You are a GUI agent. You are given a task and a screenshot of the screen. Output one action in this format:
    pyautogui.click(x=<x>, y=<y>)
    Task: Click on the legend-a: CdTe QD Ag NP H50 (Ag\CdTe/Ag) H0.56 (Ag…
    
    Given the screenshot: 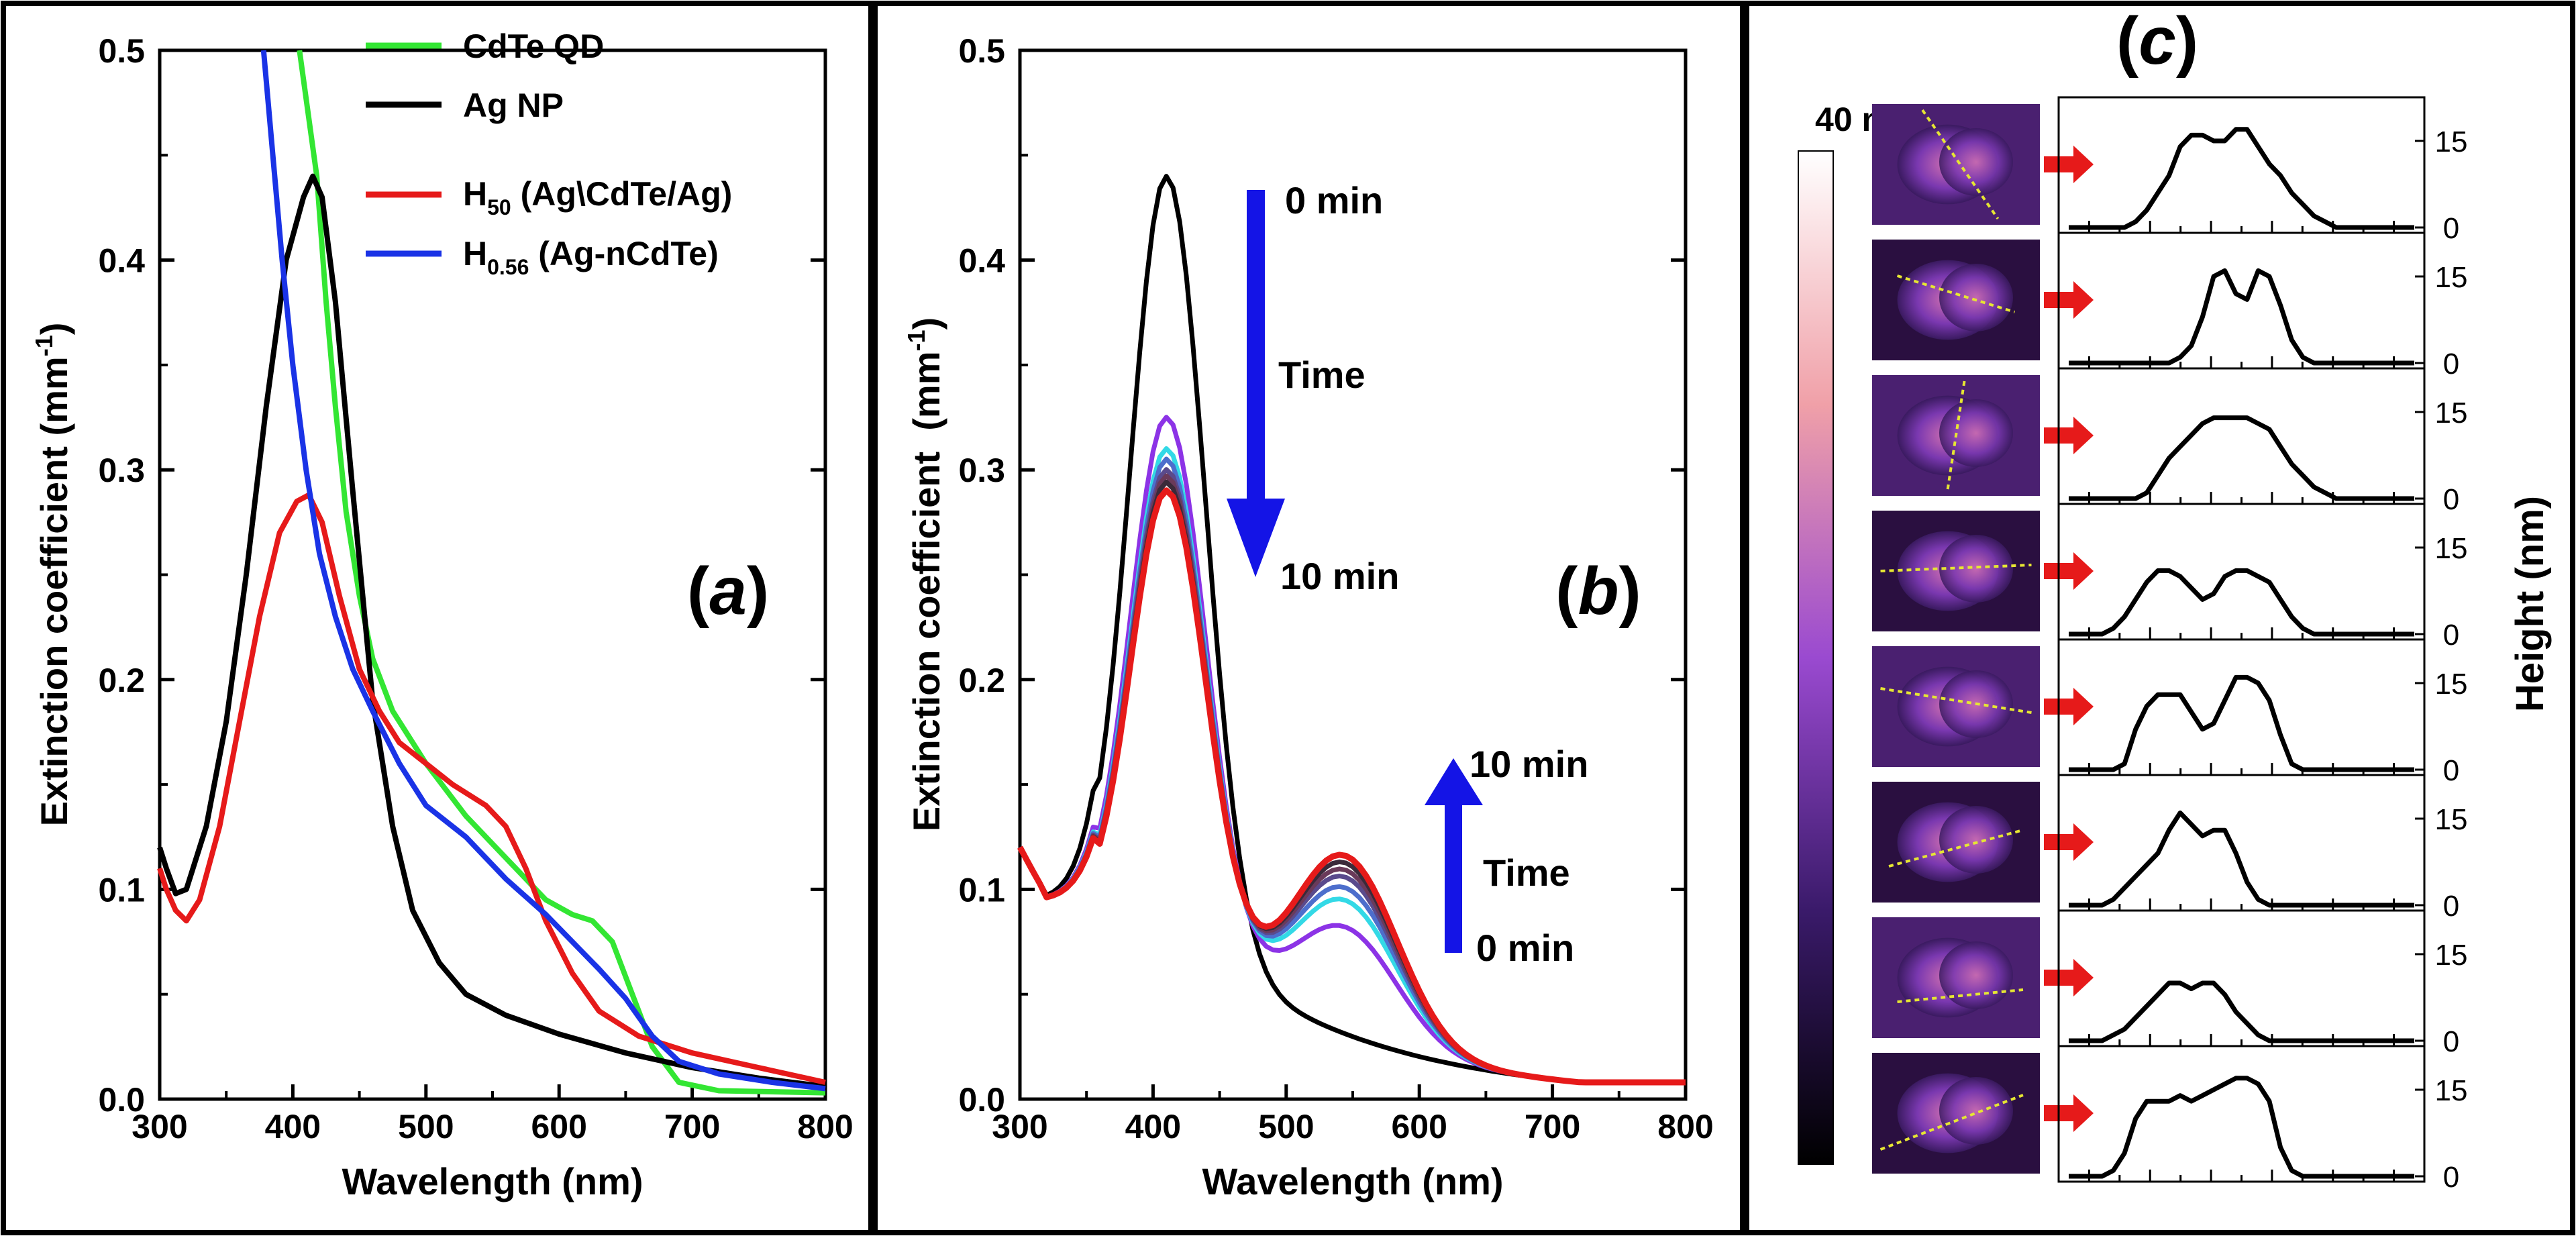 What is the action you would take?
    pyautogui.click(x=549, y=153)
    